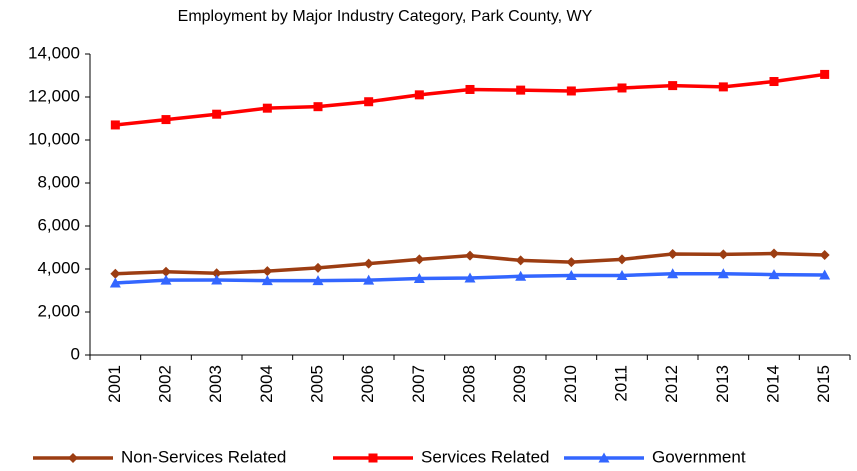  I want to click on x-tick-label: 2001, so click(114, 384).